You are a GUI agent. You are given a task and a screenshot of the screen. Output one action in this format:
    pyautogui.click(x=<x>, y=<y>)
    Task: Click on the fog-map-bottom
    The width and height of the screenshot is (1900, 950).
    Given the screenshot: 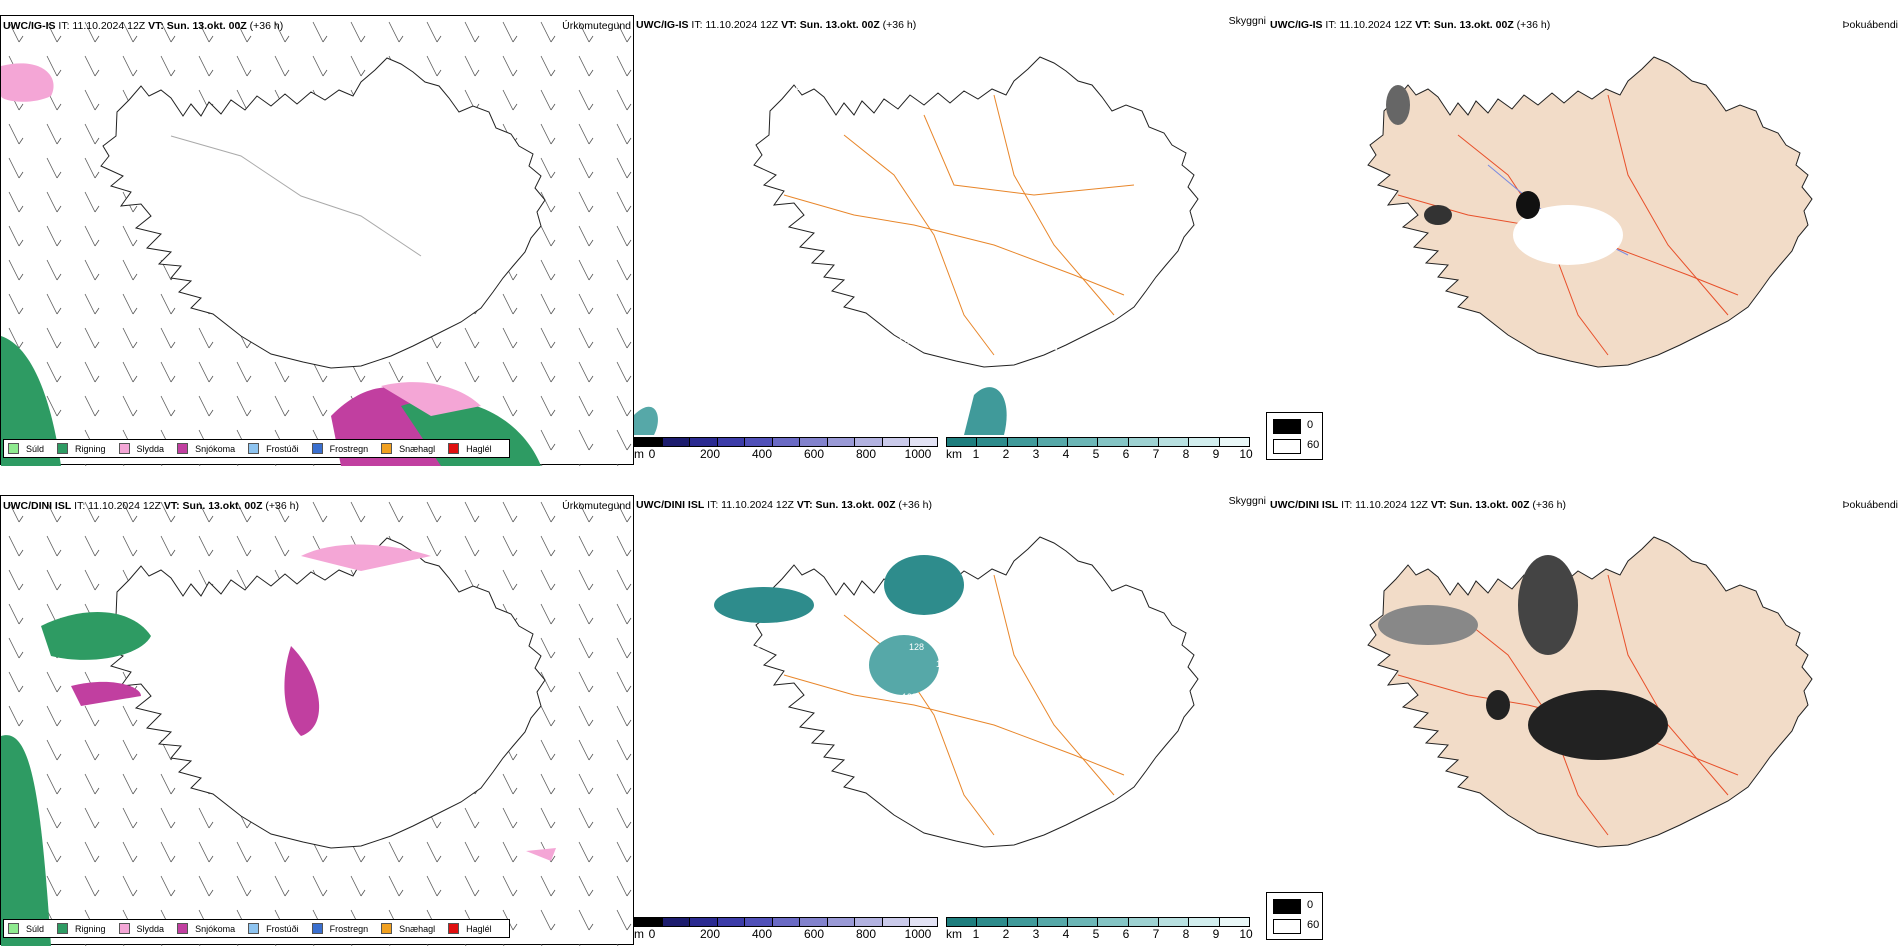 What is the action you would take?
    pyautogui.click(x=1590, y=692)
    